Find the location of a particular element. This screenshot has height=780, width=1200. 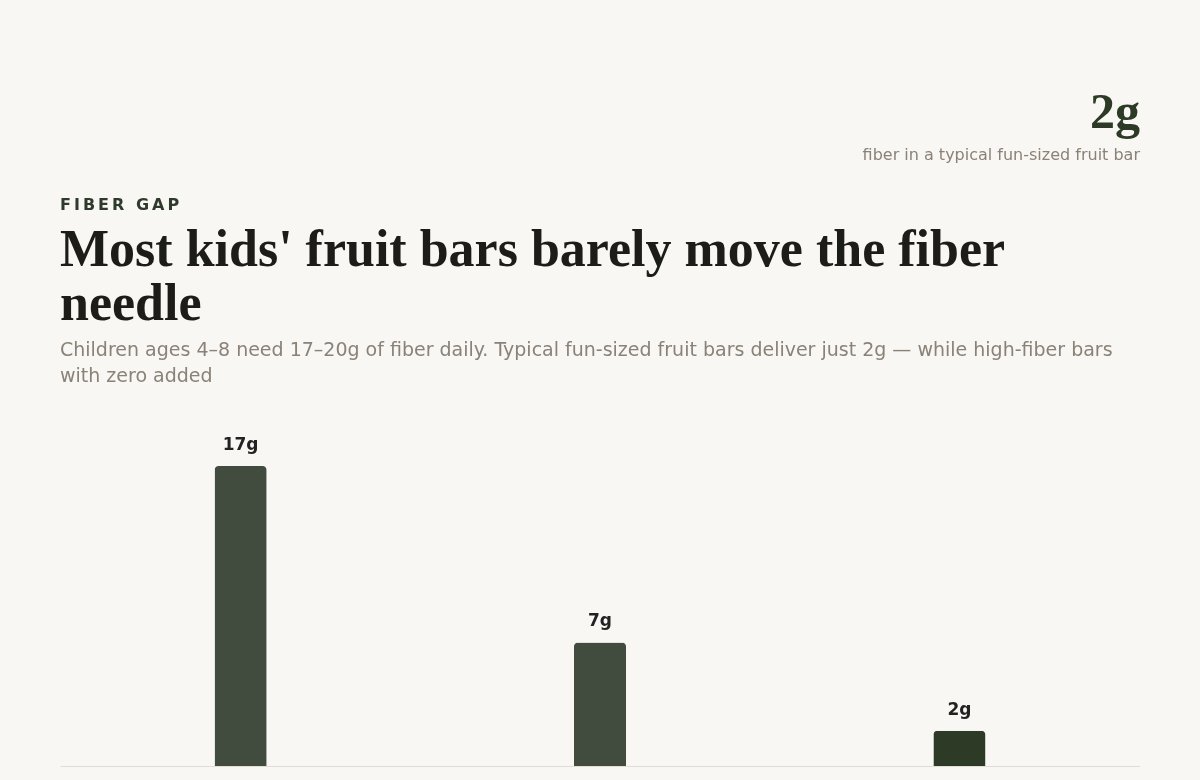

data-label: 17g is located at coordinates (240, 444).